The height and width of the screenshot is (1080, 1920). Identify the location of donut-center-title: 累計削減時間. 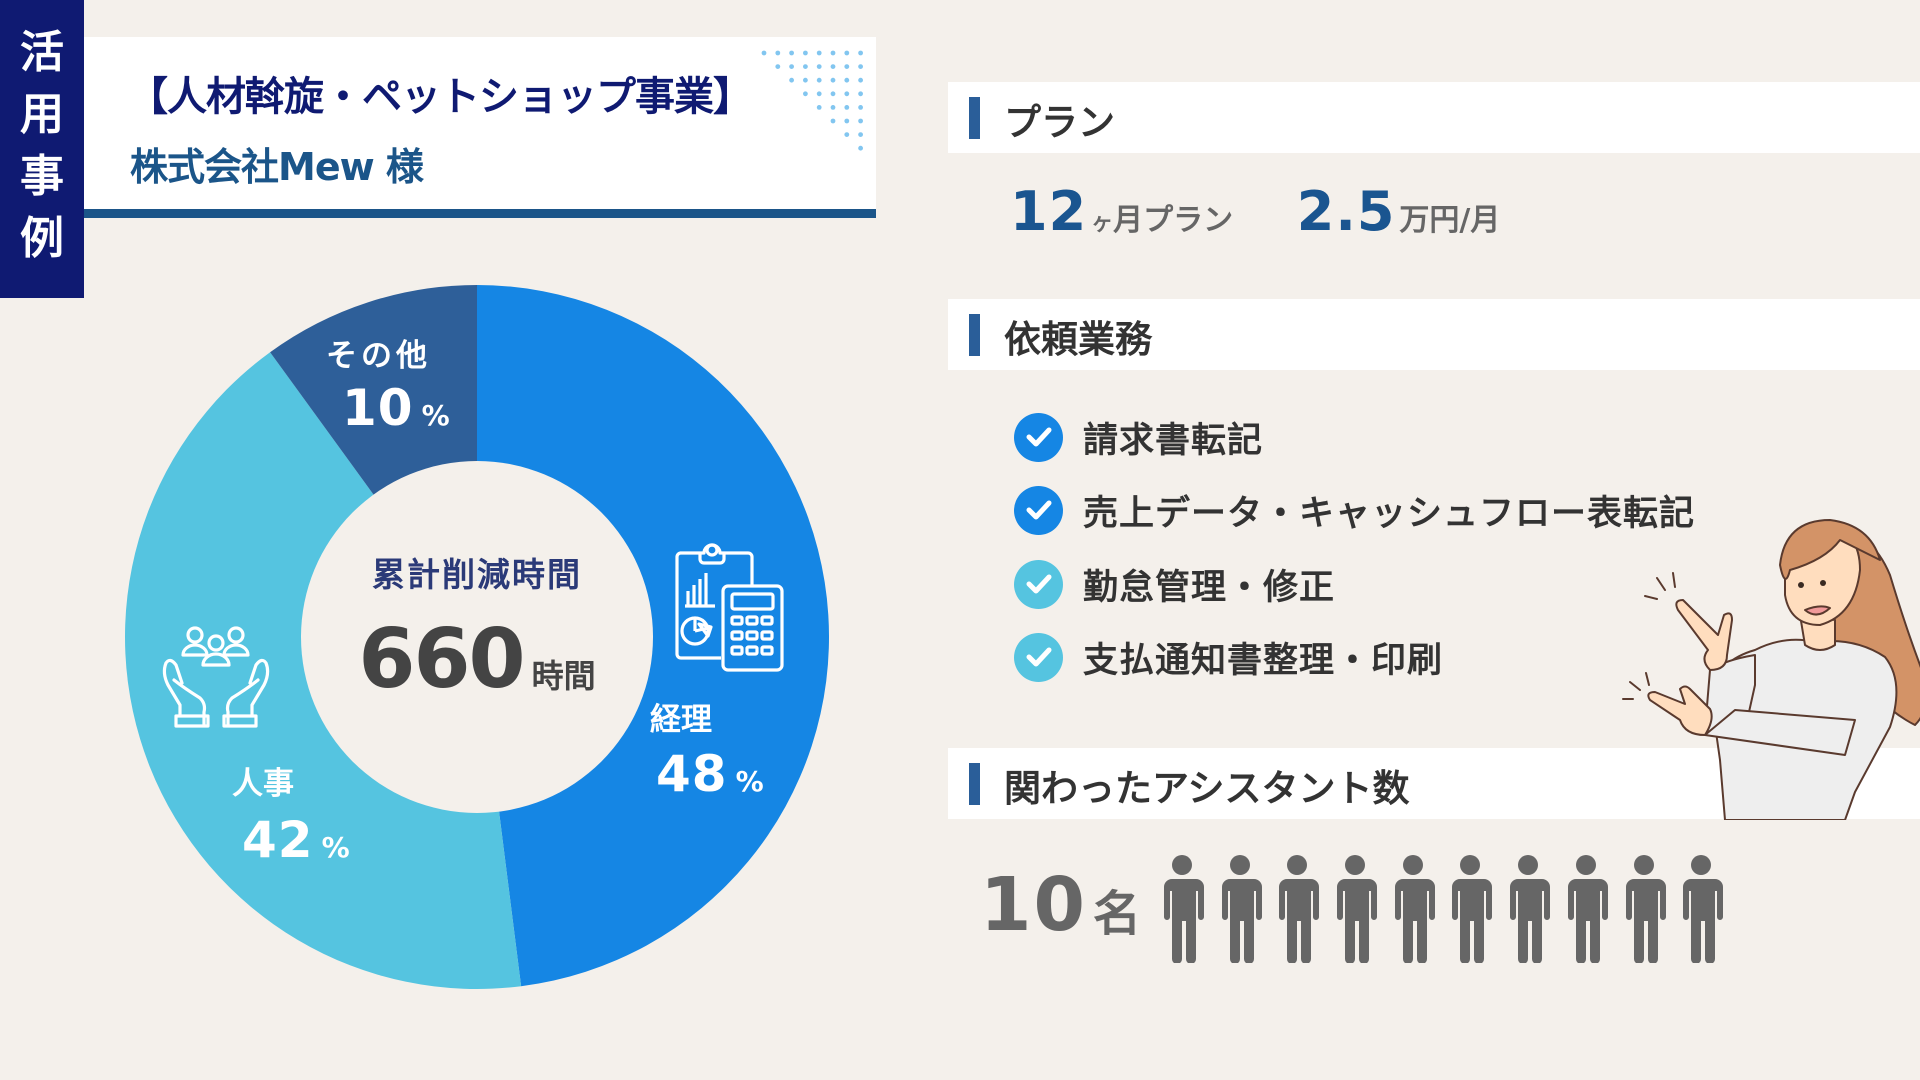
(477, 574).